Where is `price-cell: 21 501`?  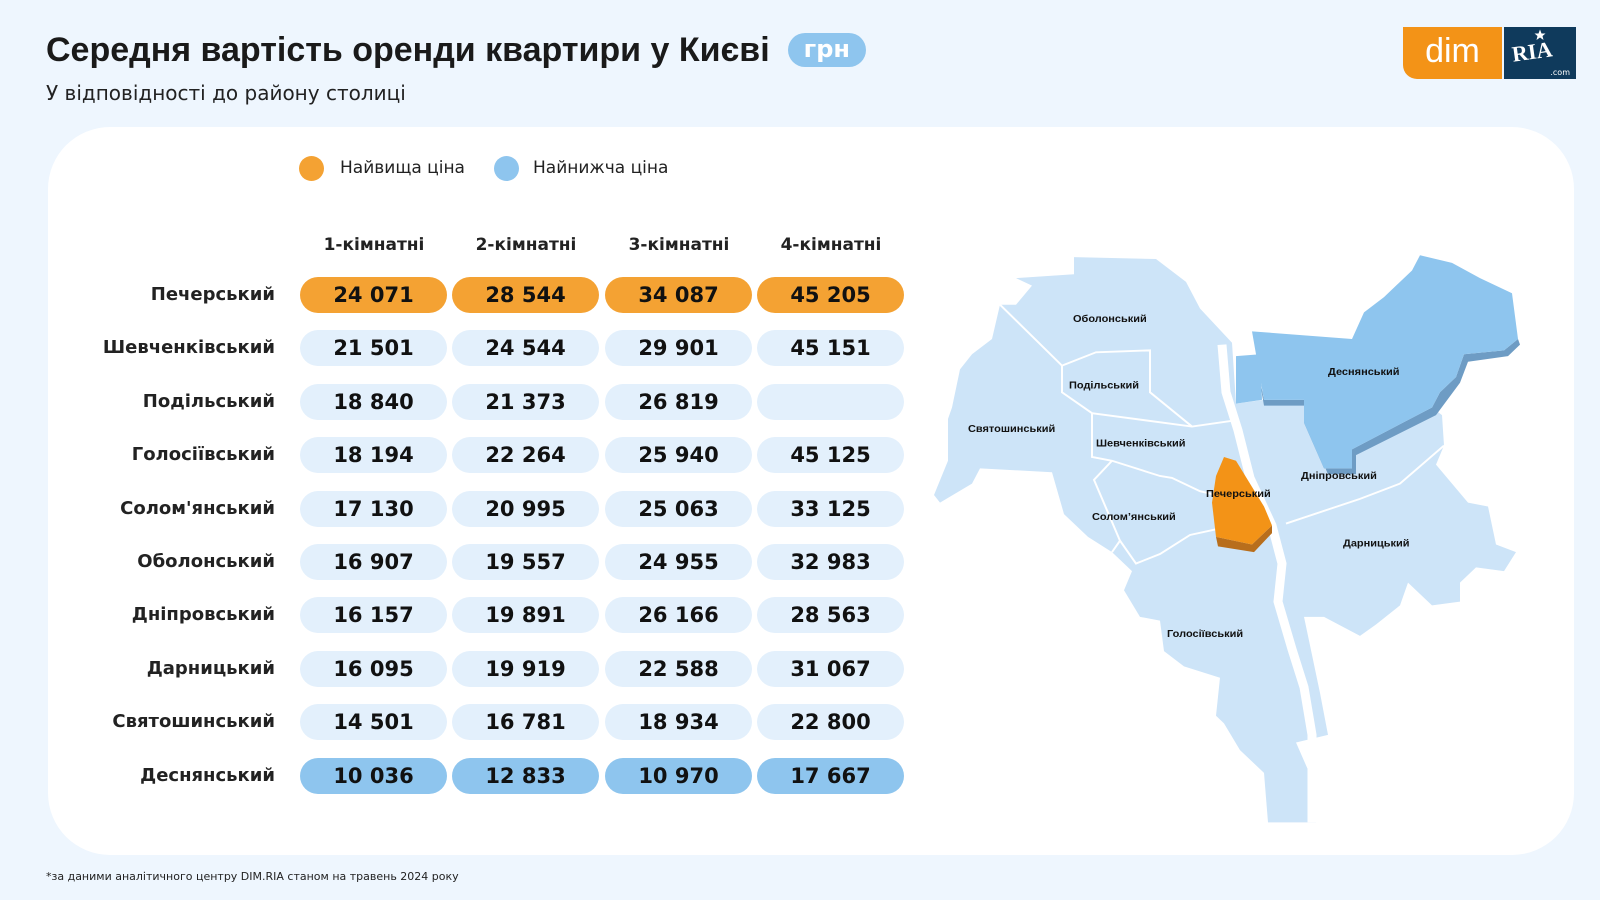 price-cell: 21 501 is located at coordinates (373, 348).